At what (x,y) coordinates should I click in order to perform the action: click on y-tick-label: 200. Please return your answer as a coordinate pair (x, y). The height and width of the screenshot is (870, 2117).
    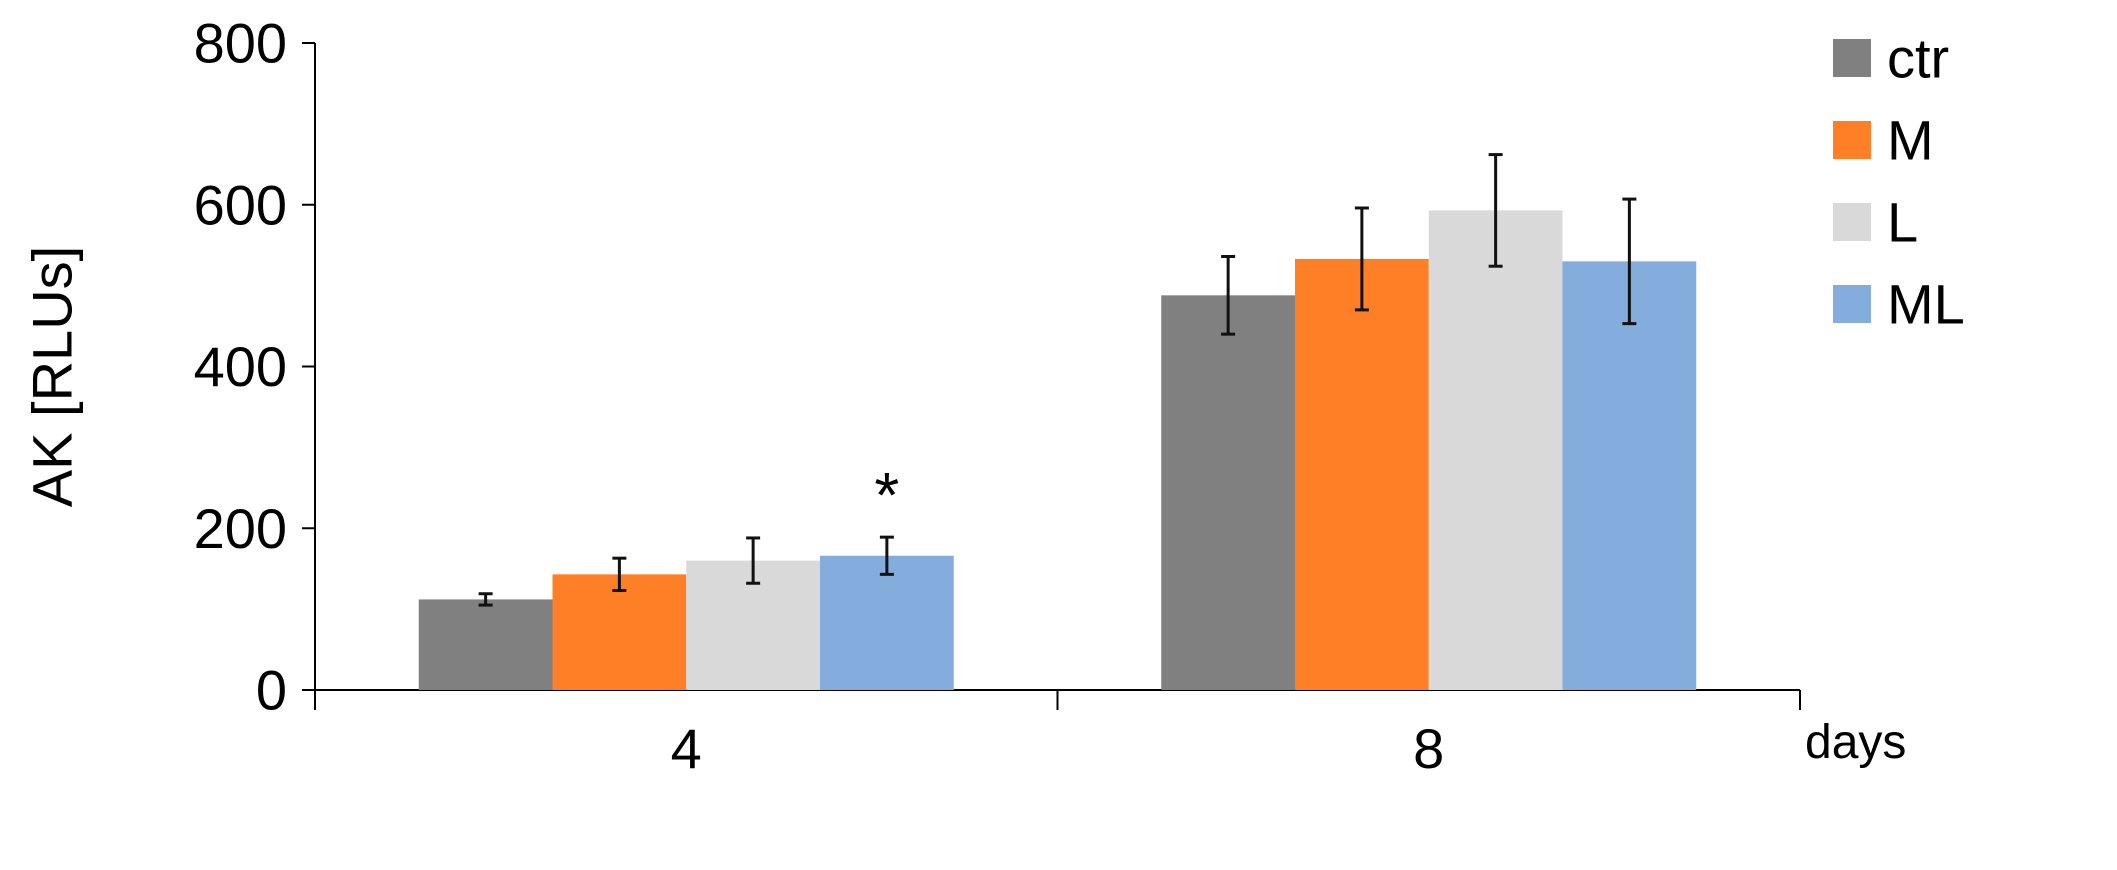
    Looking at the image, I should click on (240, 528).